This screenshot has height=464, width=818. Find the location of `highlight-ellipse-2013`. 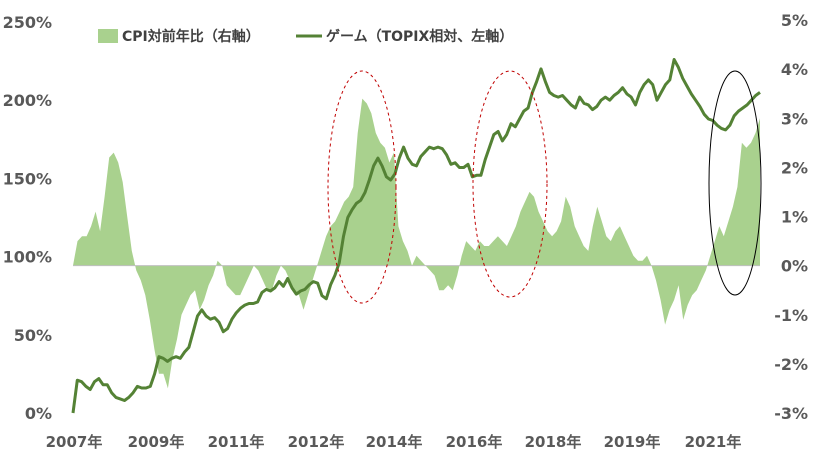

highlight-ellipse-2013 is located at coordinates (362, 187).